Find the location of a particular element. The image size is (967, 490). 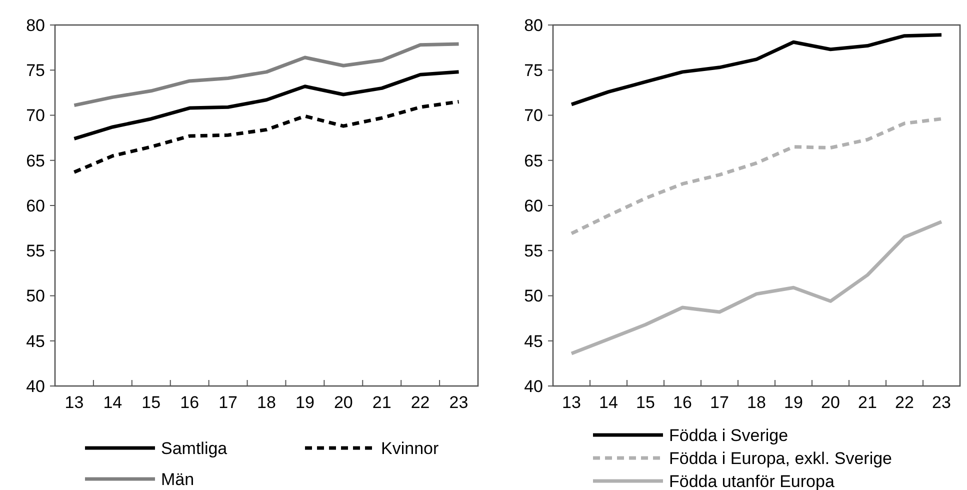

legend-label: Kvinnor is located at coordinates (410, 448).